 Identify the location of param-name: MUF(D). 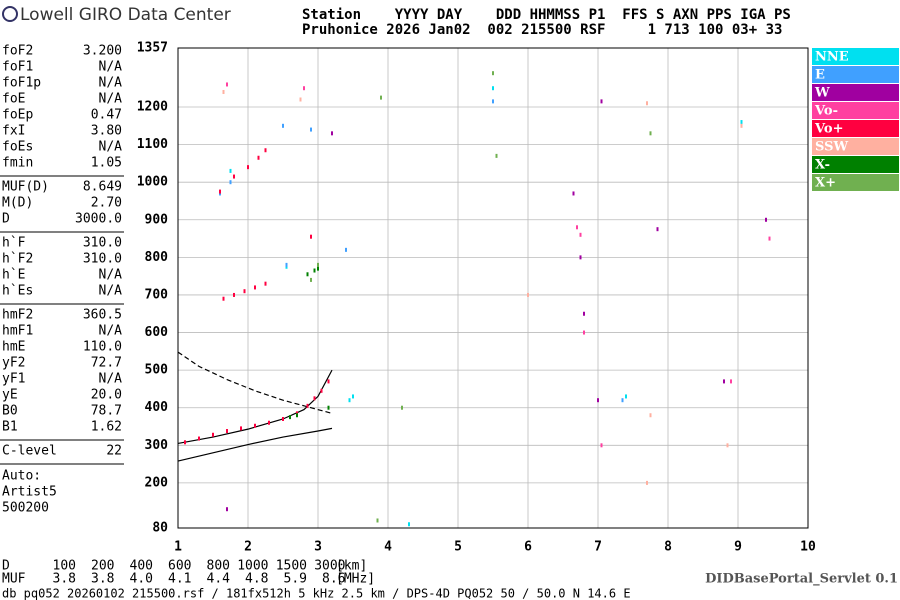
(25, 187).